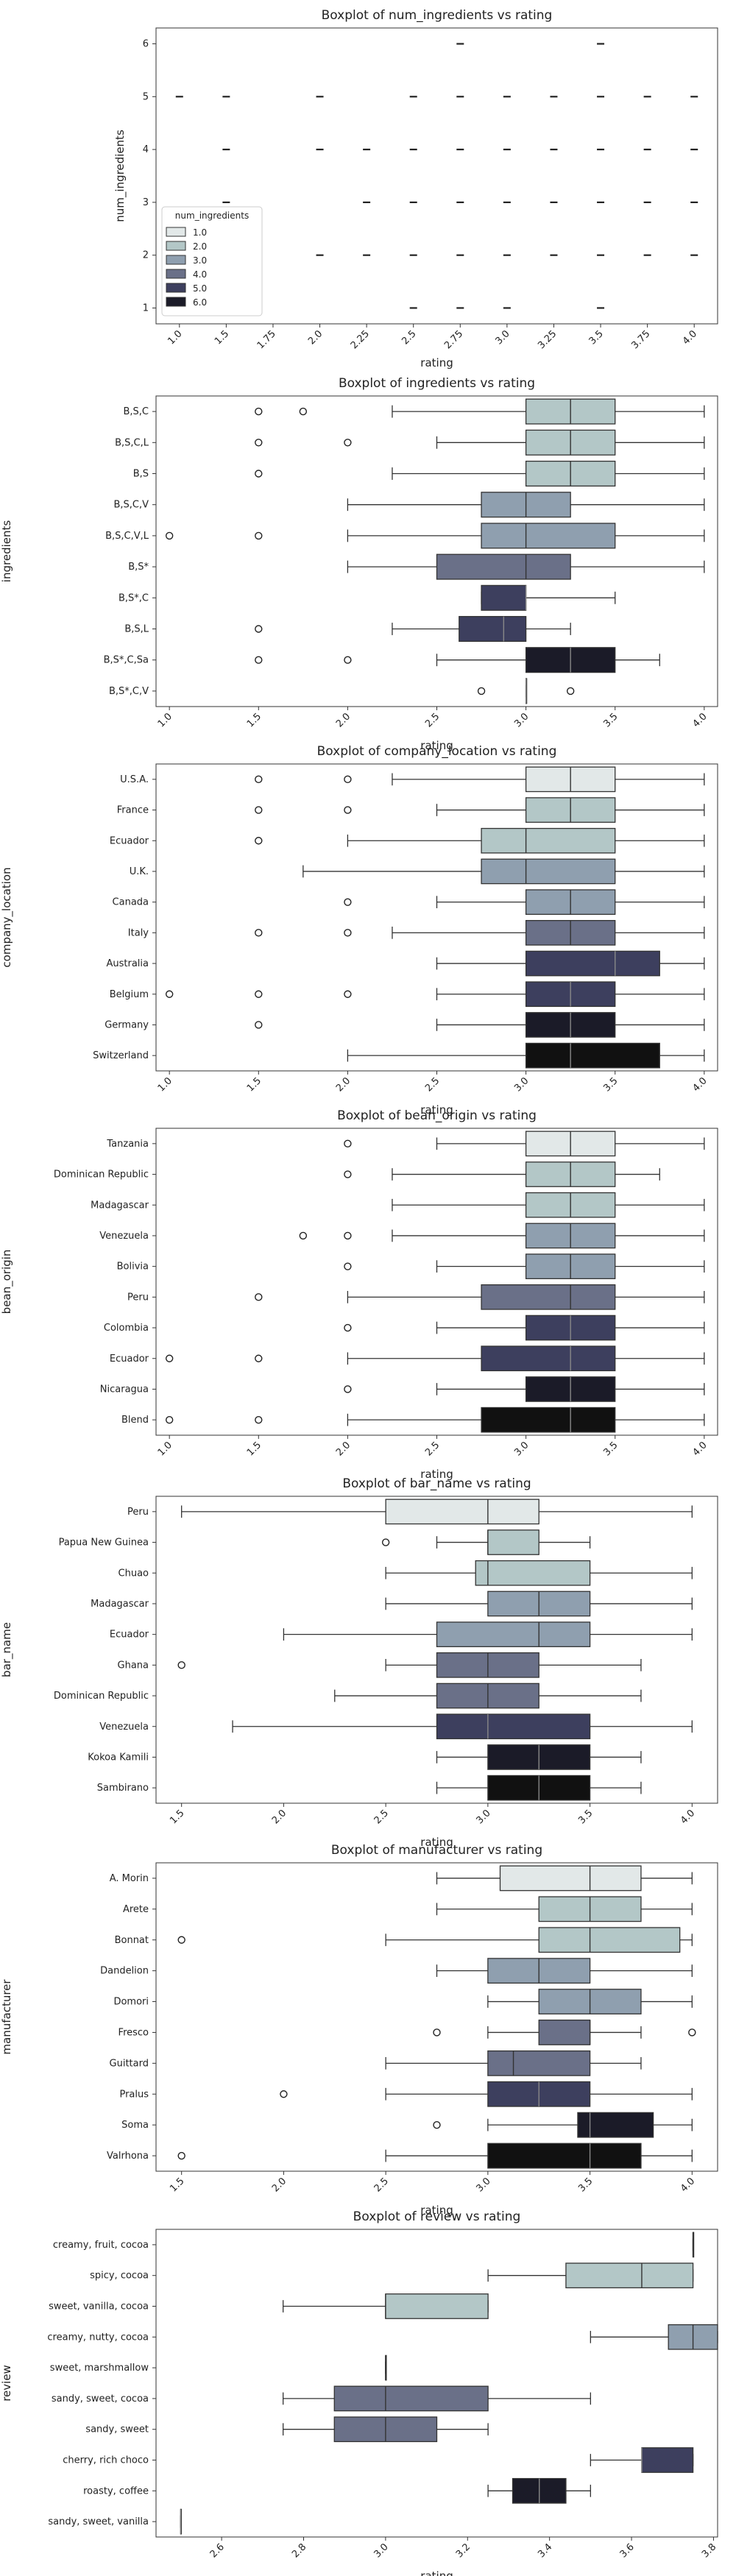 This screenshot has width=736, height=2576. What do you see at coordinates (357, 1174) in the screenshot?
I see `box-2: Dominican Republic` at bounding box center [357, 1174].